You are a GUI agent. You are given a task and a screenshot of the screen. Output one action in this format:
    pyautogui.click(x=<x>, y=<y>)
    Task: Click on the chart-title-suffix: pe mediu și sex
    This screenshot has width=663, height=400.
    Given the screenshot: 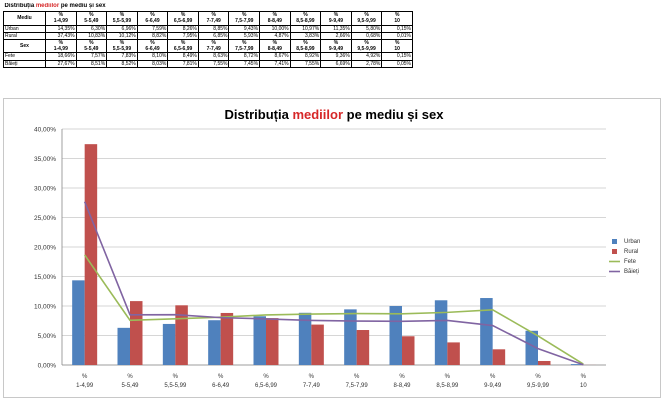 What is the action you would take?
    pyautogui.click(x=393, y=114)
    